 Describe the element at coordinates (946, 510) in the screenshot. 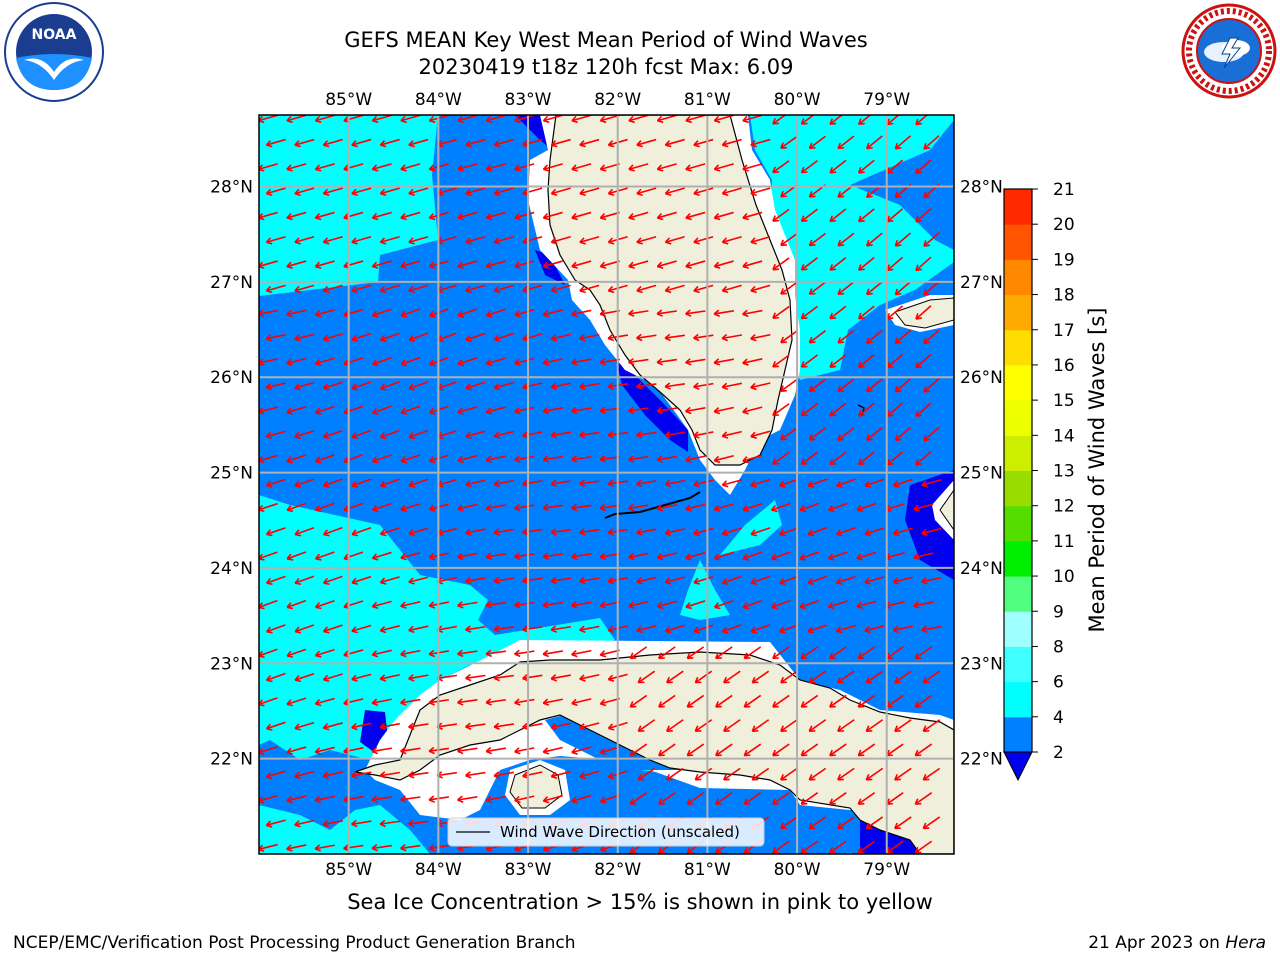

I see `andros-island` at that location.